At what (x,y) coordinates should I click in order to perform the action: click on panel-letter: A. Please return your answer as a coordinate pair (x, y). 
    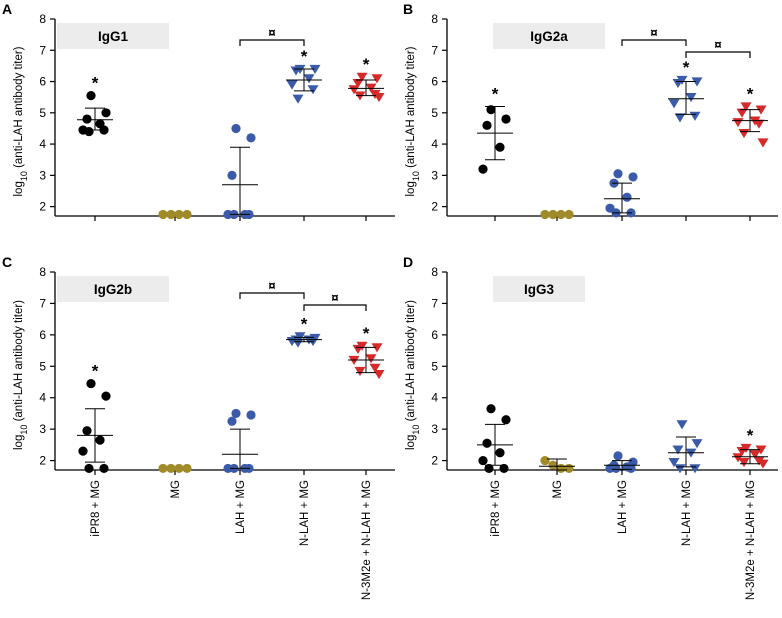
    Looking at the image, I should click on (7, 9).